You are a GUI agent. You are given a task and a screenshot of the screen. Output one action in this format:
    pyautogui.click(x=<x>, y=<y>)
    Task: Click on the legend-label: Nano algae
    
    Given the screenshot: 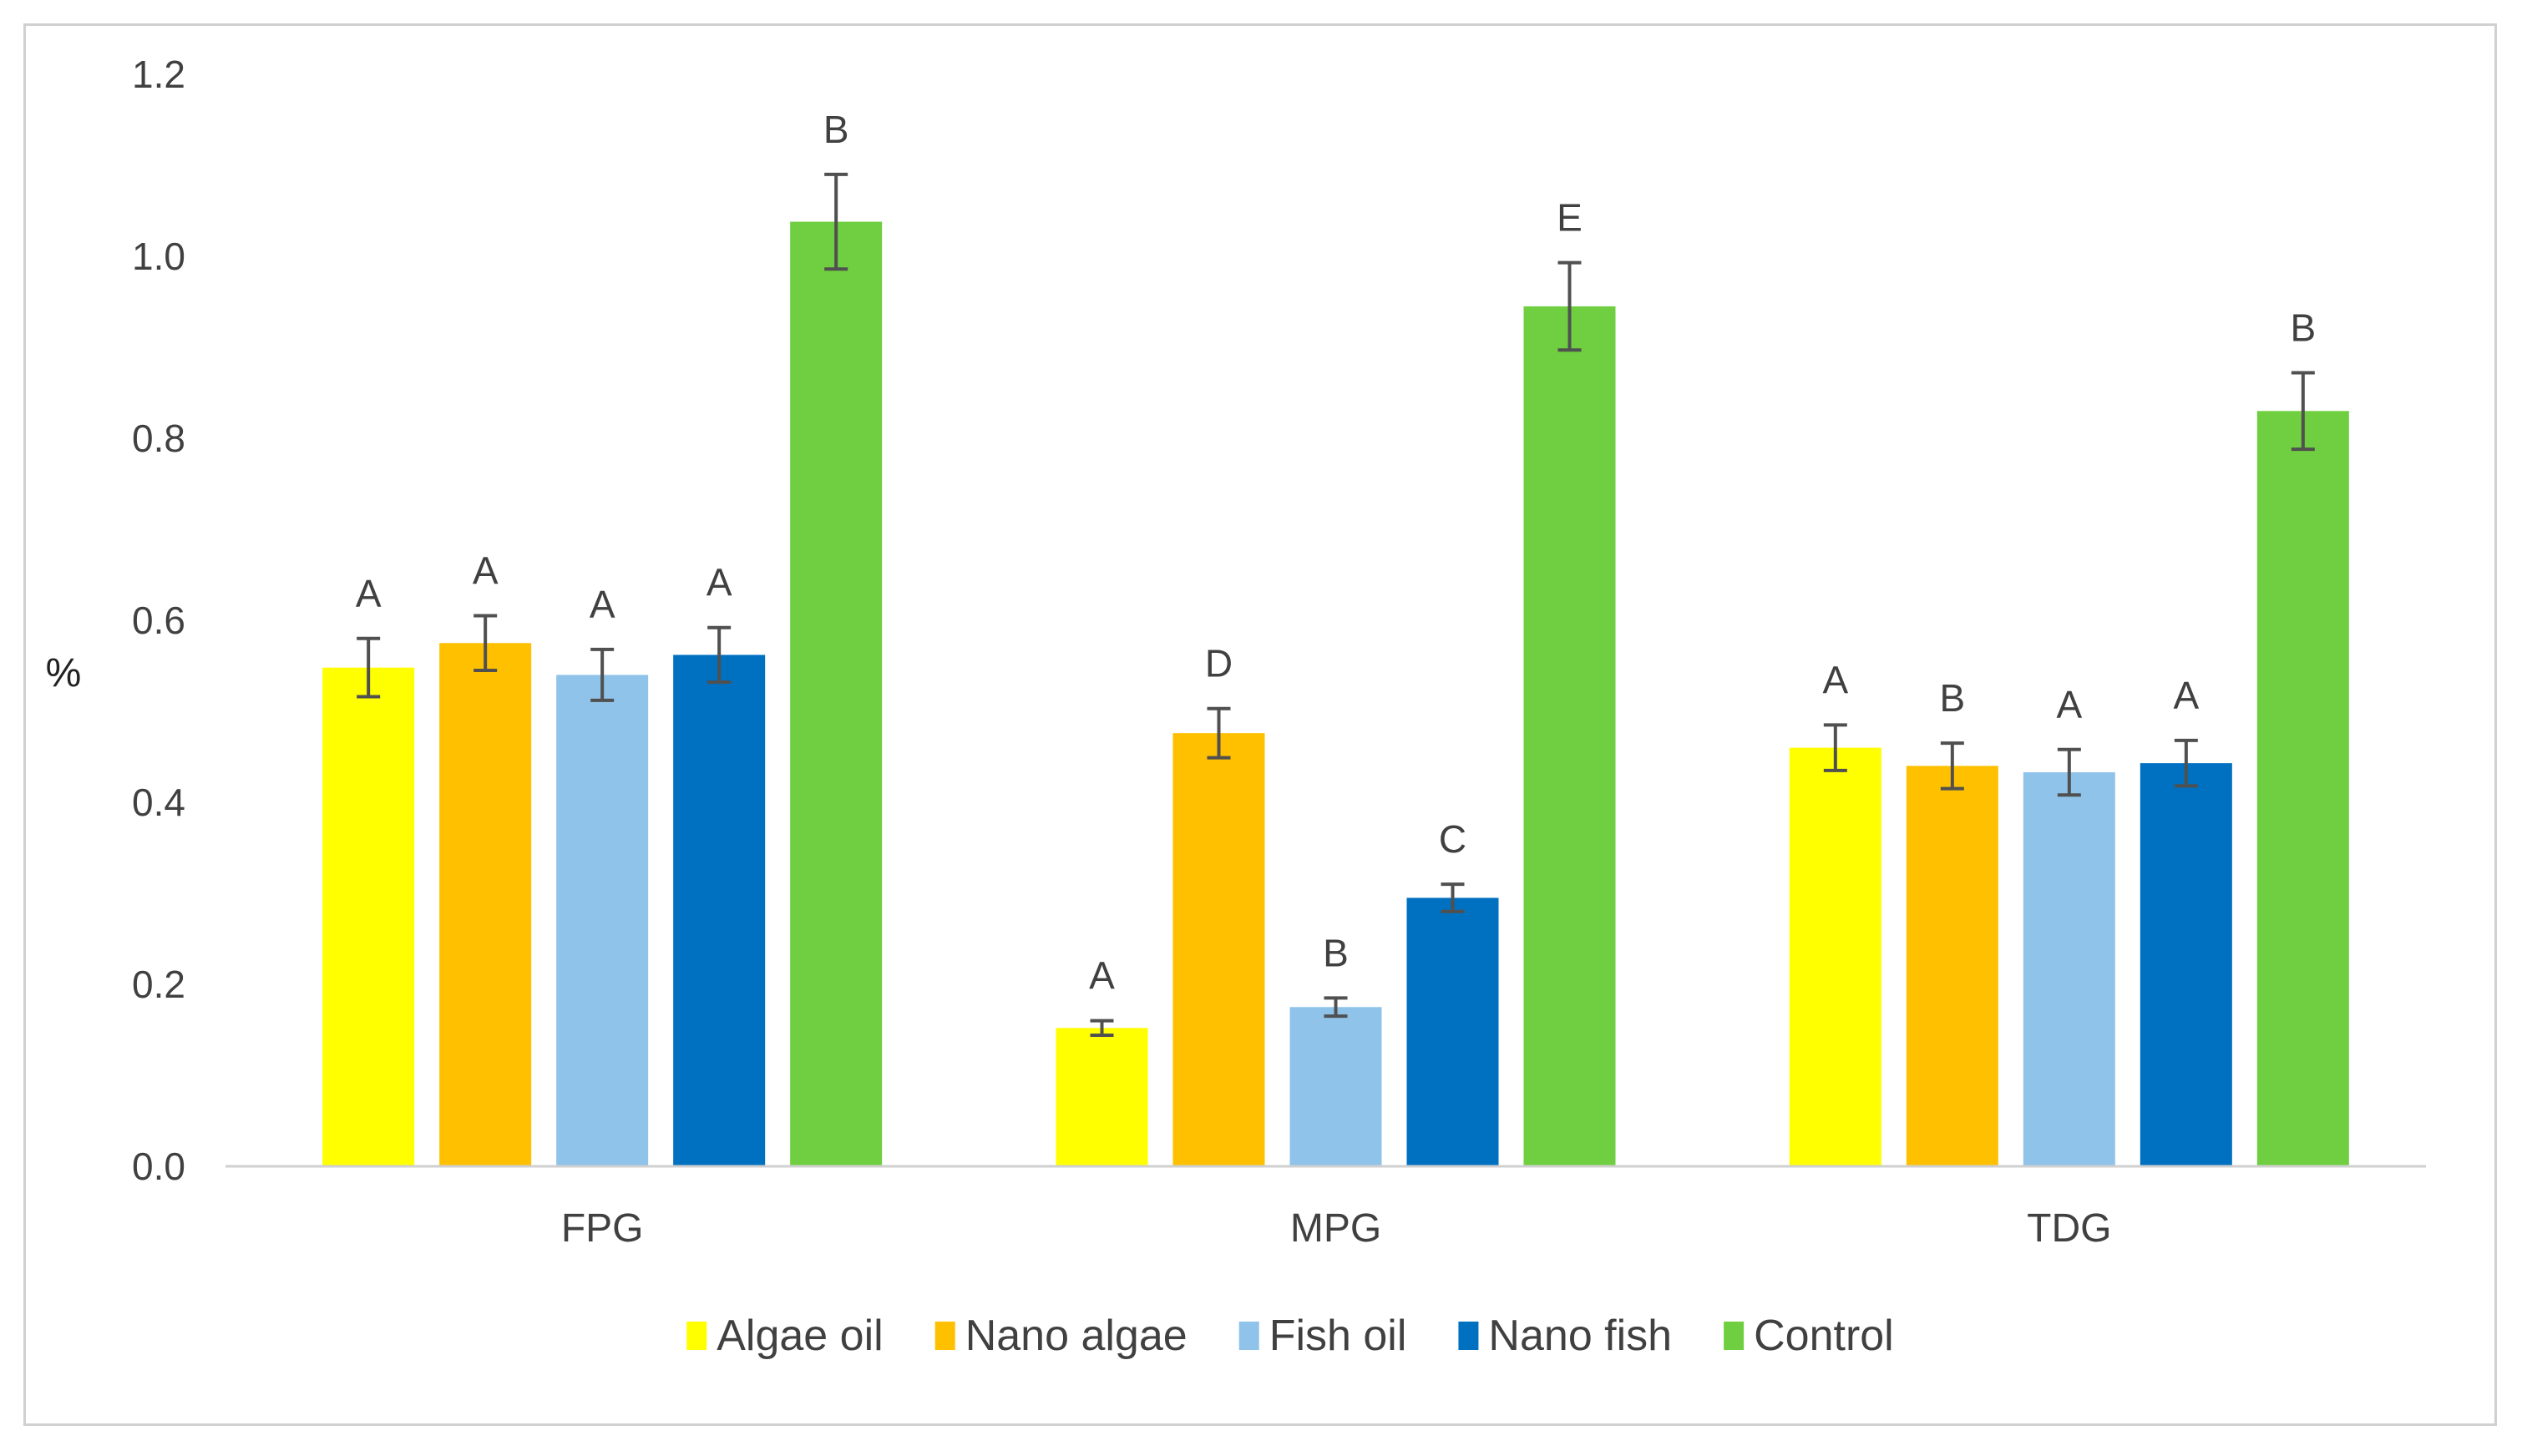 What is the action you would take?
    pyautogui.click(x=1076, y=1336)
    